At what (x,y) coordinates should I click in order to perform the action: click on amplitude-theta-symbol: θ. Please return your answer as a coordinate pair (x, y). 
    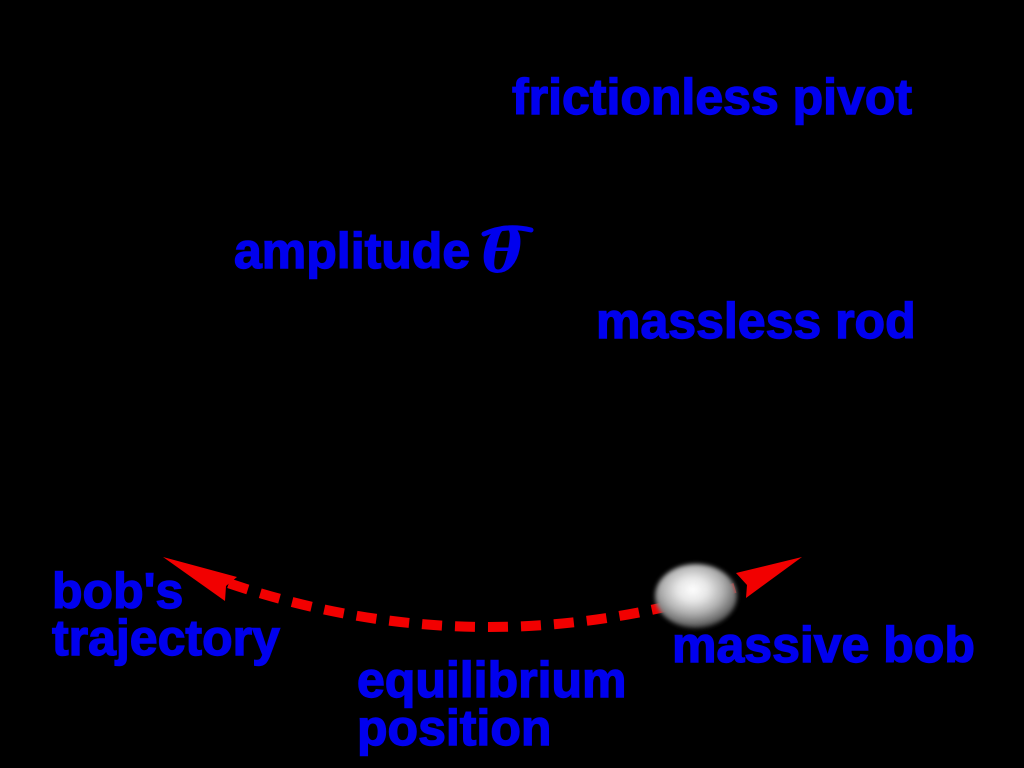
    Looking at the image, I should click on (502, 252).